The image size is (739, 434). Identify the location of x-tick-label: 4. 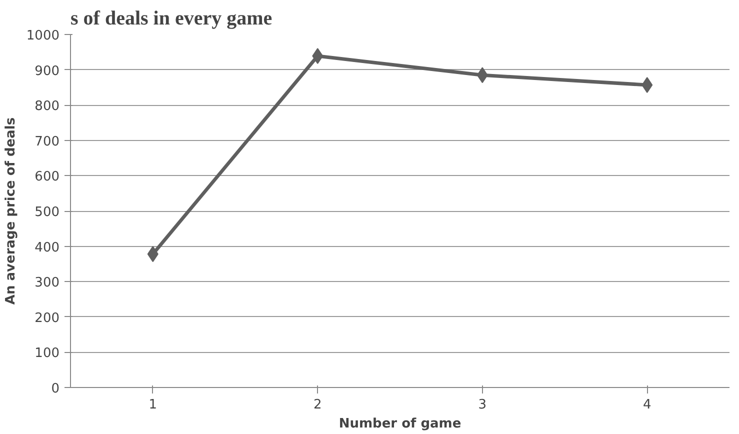
(647, 405).